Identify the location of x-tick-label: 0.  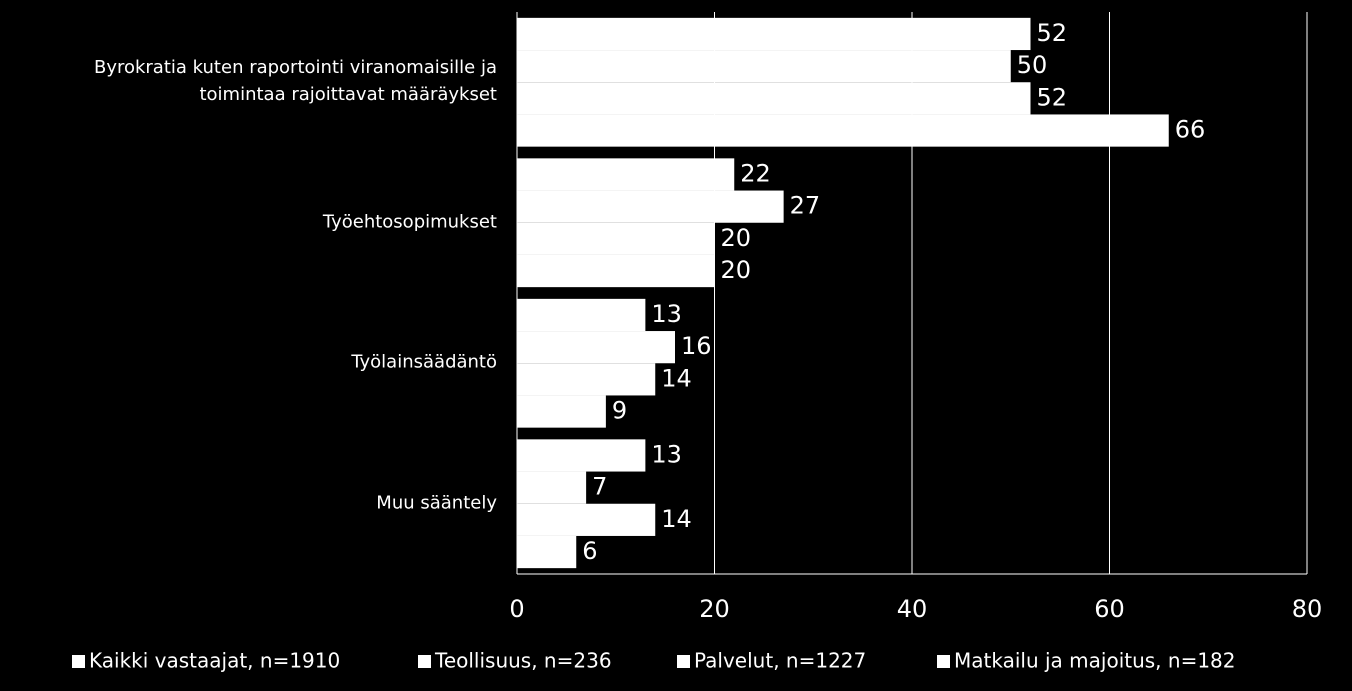
(516, 609).